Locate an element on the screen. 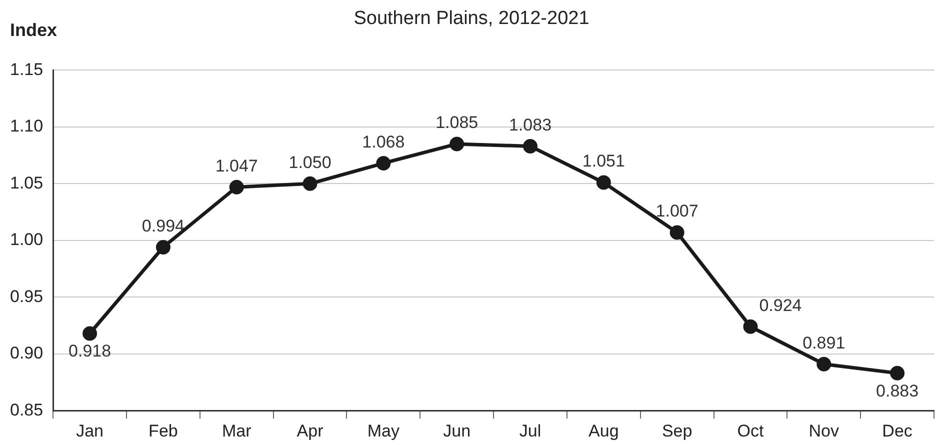 The width and height of the screenshot is (943, 445). y-tick-label: 0.85 is located at coordinates (27, 410).